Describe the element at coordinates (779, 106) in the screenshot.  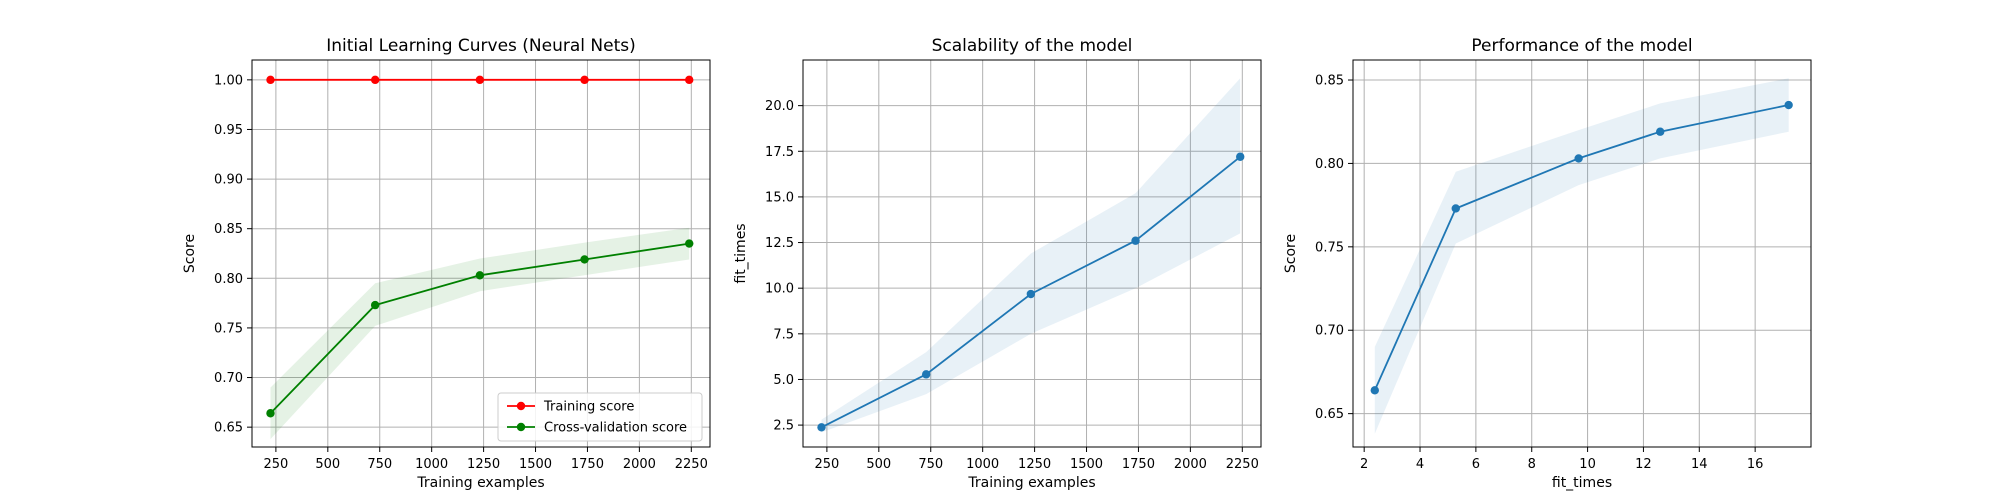
I see `y-tick-label: 20.0` at that location.